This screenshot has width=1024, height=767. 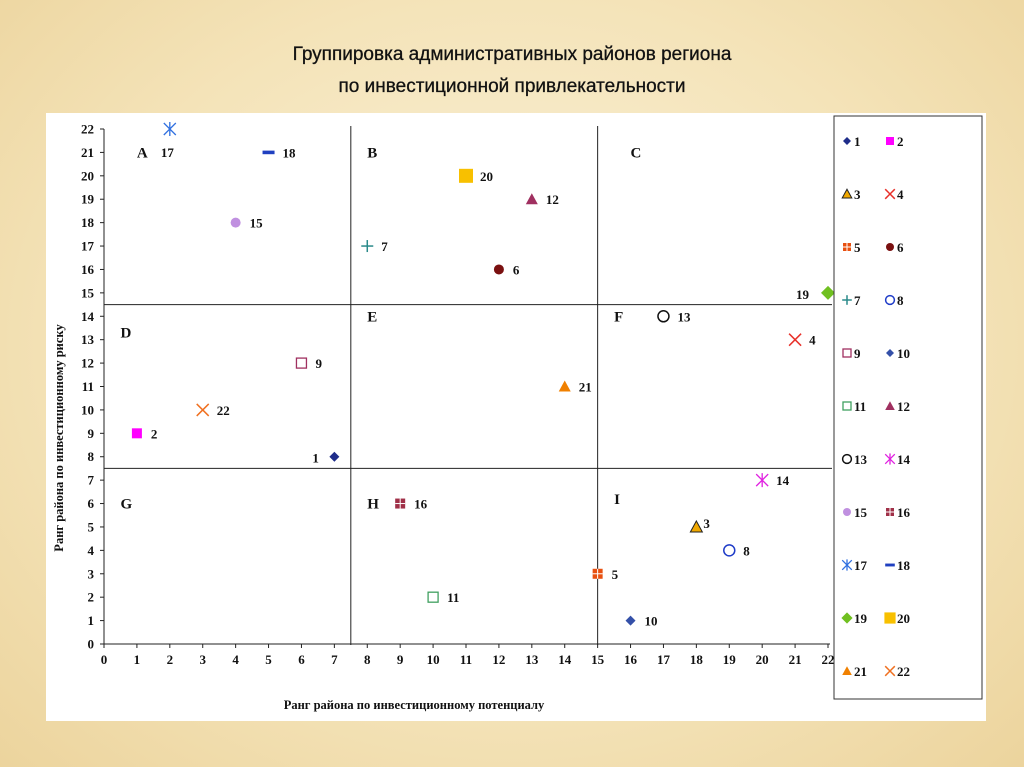 What do you see at coordinates (256, 223) in the screenshot?
I see `data-label: 15` at bounding box center [256, 223].